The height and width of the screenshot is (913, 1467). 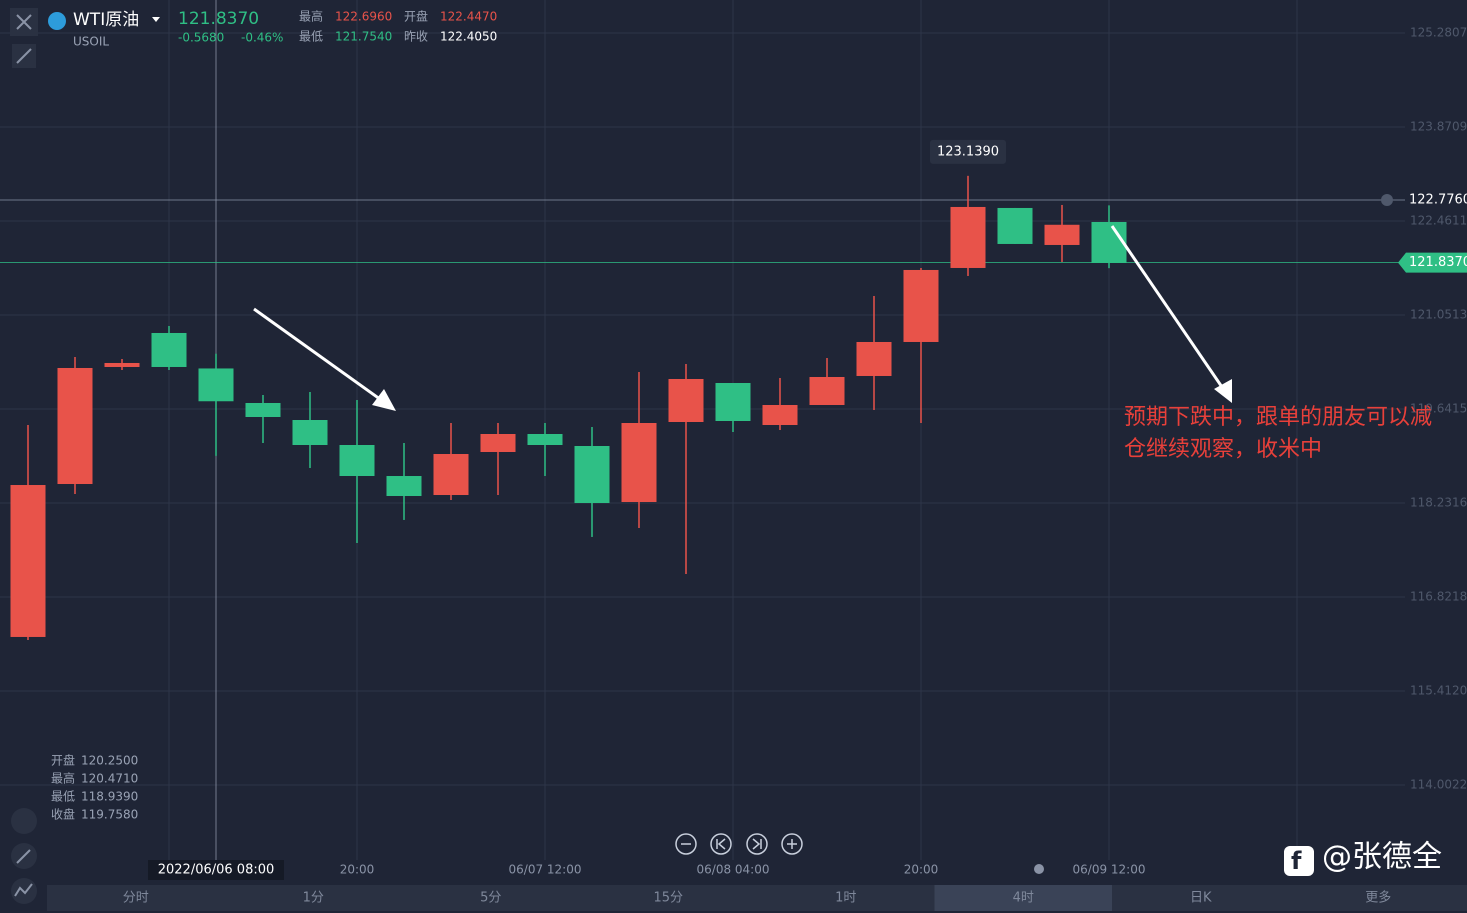 I want to click on tab-label: 分时, so click(x=136, y=898).